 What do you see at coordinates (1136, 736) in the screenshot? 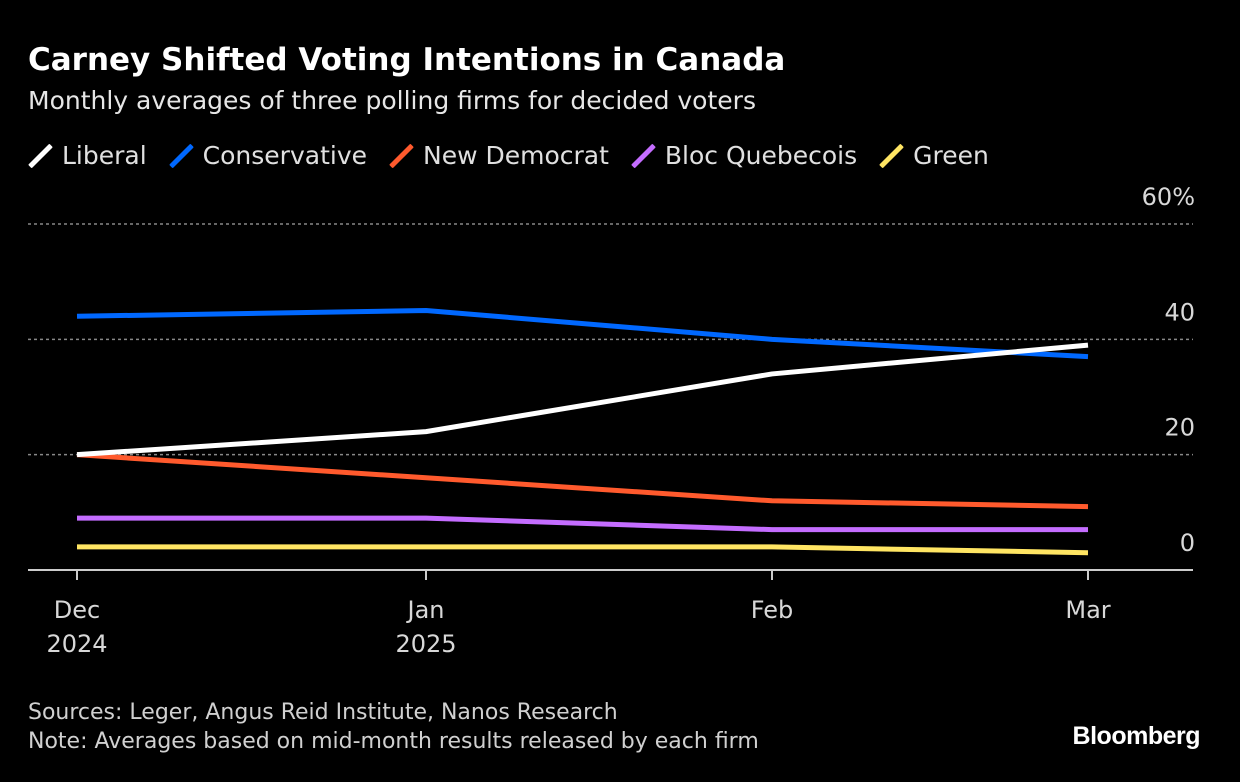
I see `bloomberg-logo: Bloomberg` at bounding box center [1136, 736].